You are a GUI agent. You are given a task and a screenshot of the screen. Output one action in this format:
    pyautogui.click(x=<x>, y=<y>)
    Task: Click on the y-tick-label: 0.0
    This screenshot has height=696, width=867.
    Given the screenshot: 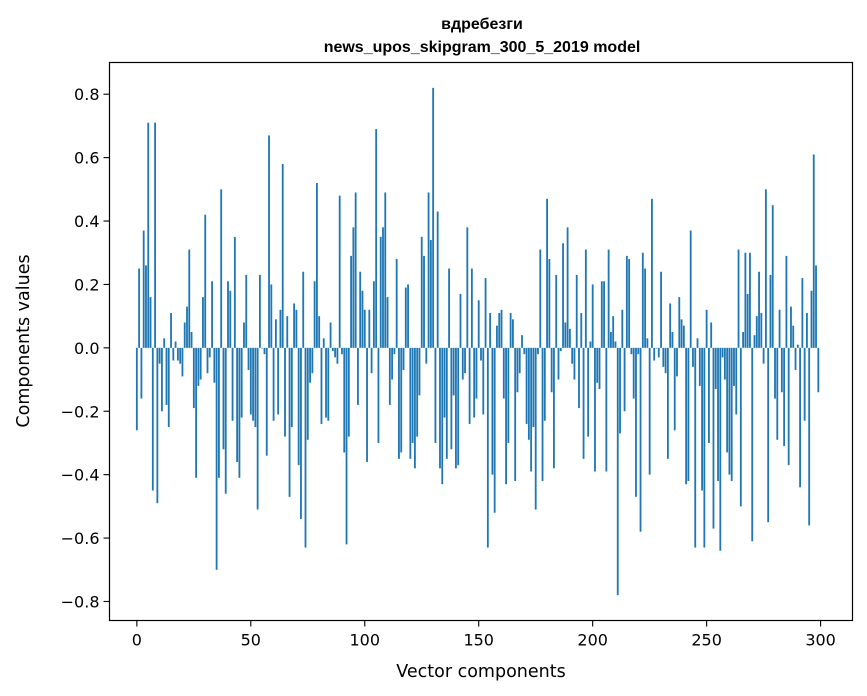 What is the action you would take?
    pyautogui.click(x=86, y=348)
    